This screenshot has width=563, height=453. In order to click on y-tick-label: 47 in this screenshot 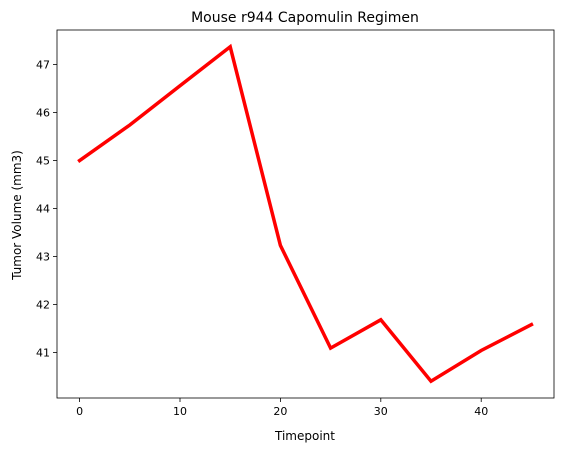, I will do `click(43, 65)`.